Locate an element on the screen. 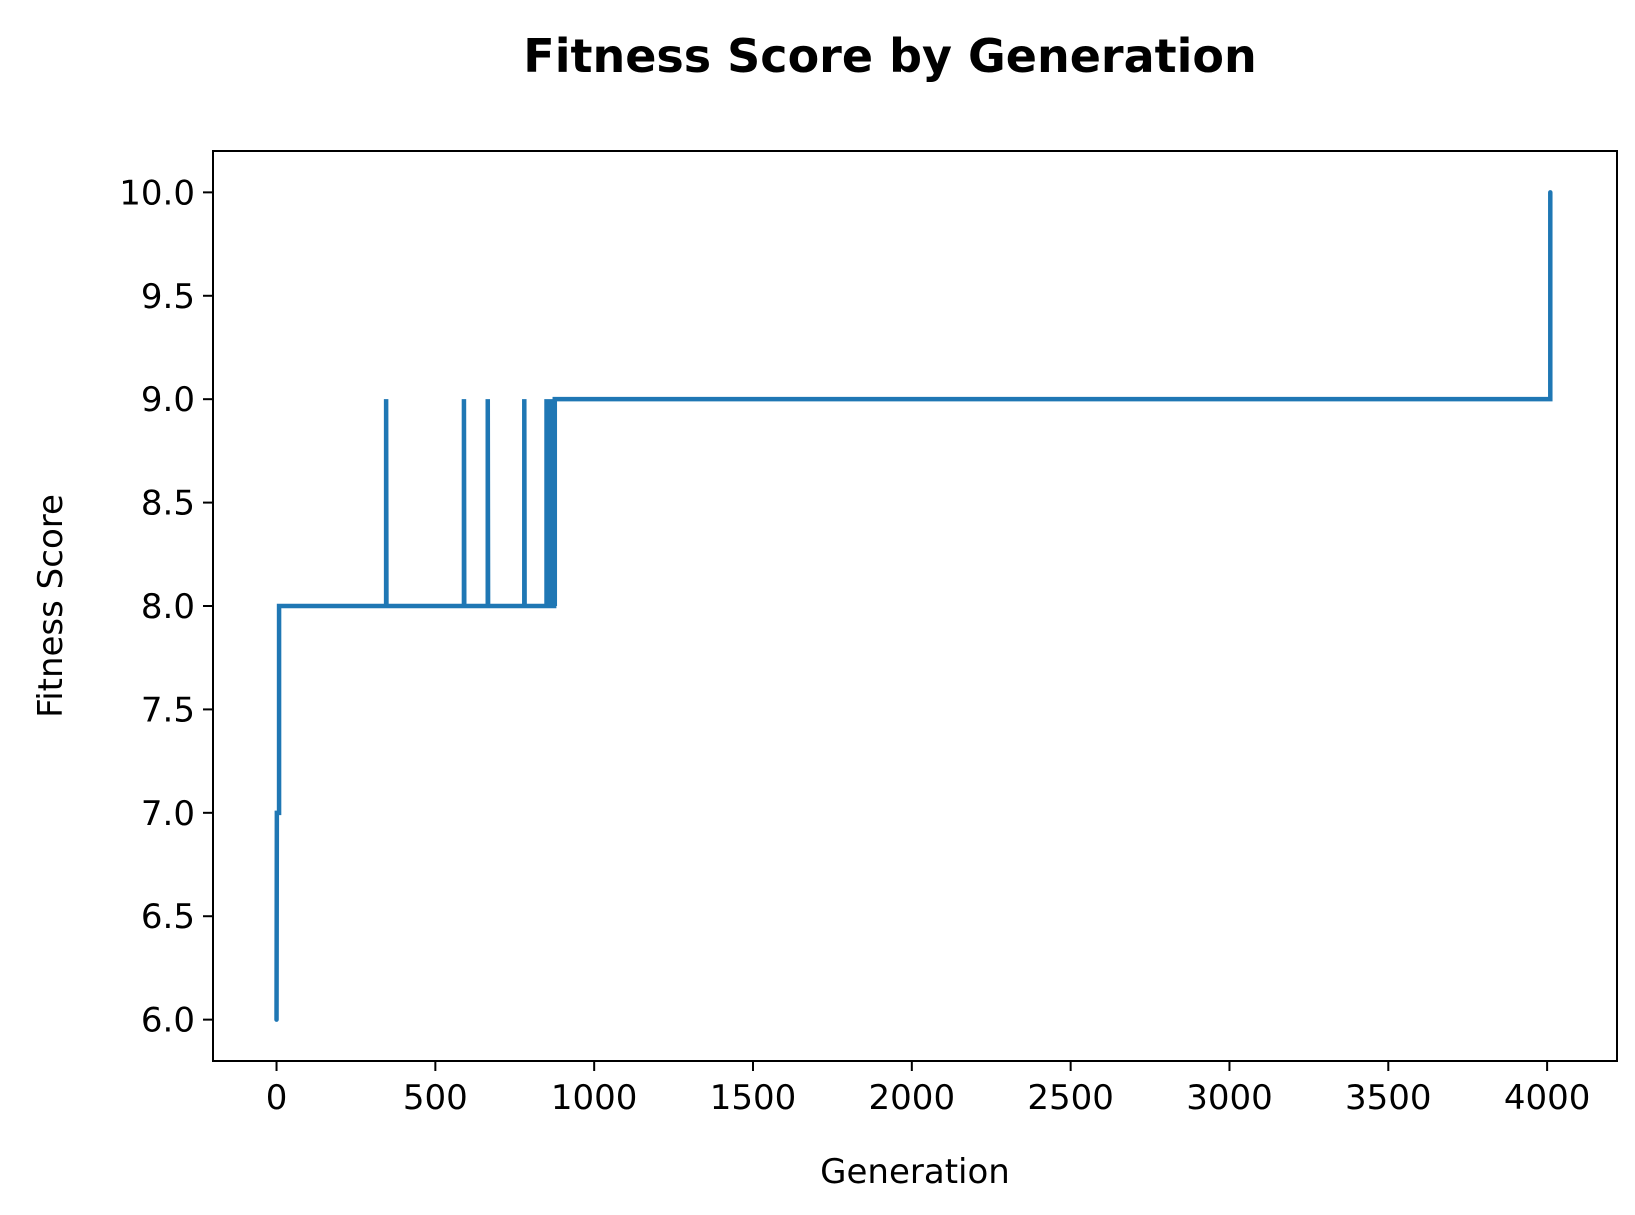 The width and height of the screenshot is (1635, 1215). y-tick-label: 10.0 is located at coordinates (157, 193).